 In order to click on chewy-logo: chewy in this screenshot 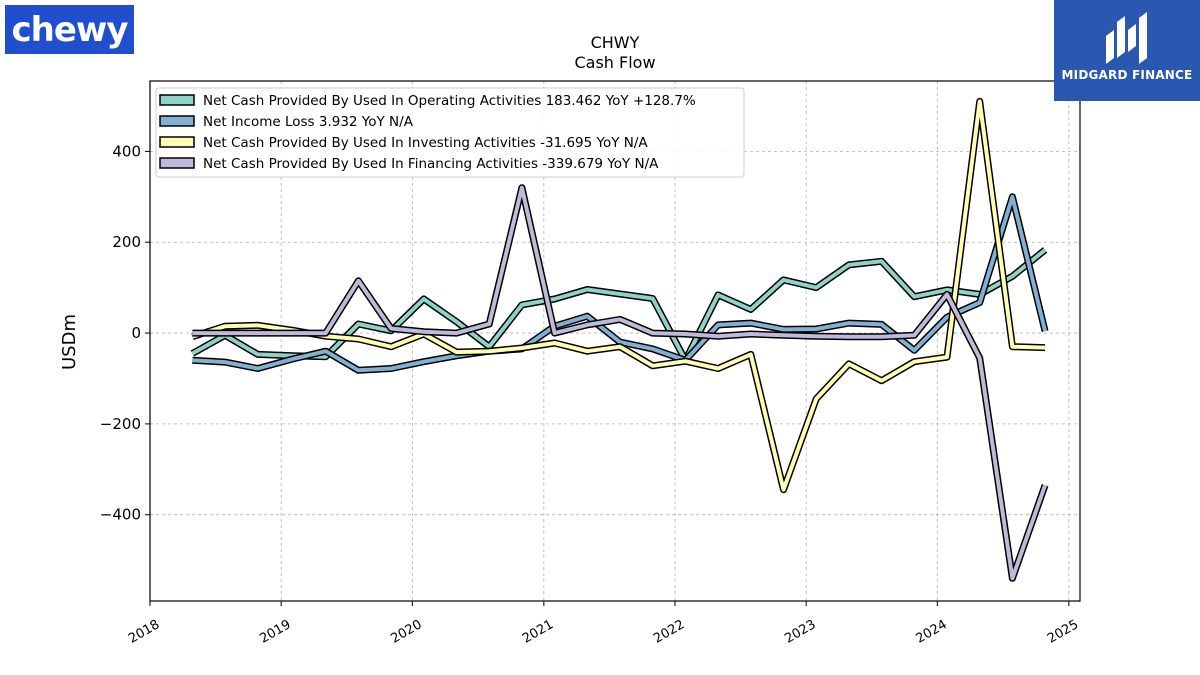, I will do `click(69, 29)`.